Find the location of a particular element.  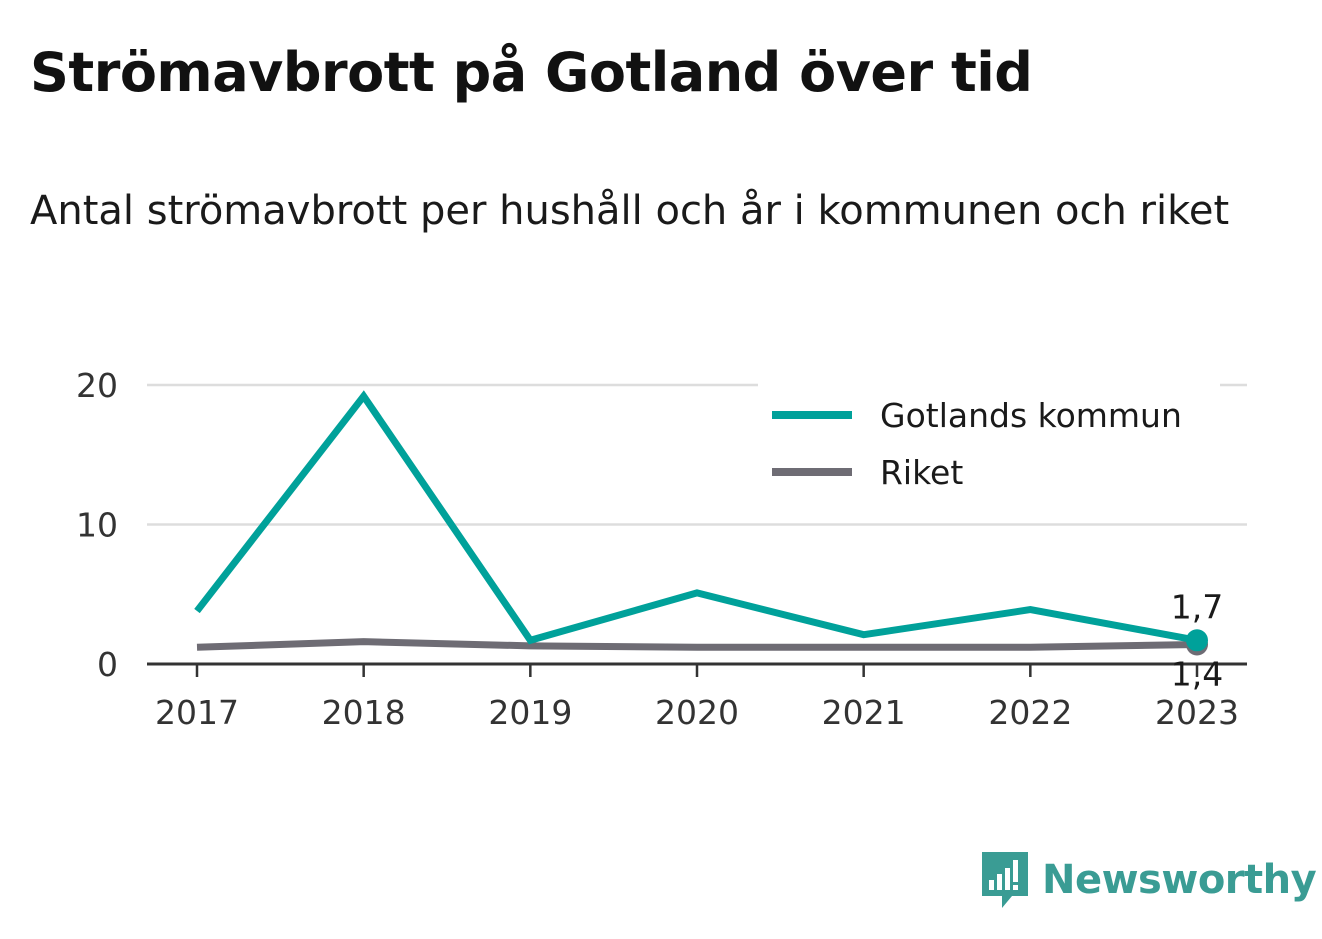

newsworthy-brand: Newsworthy is located at coordinates (1148, 880).